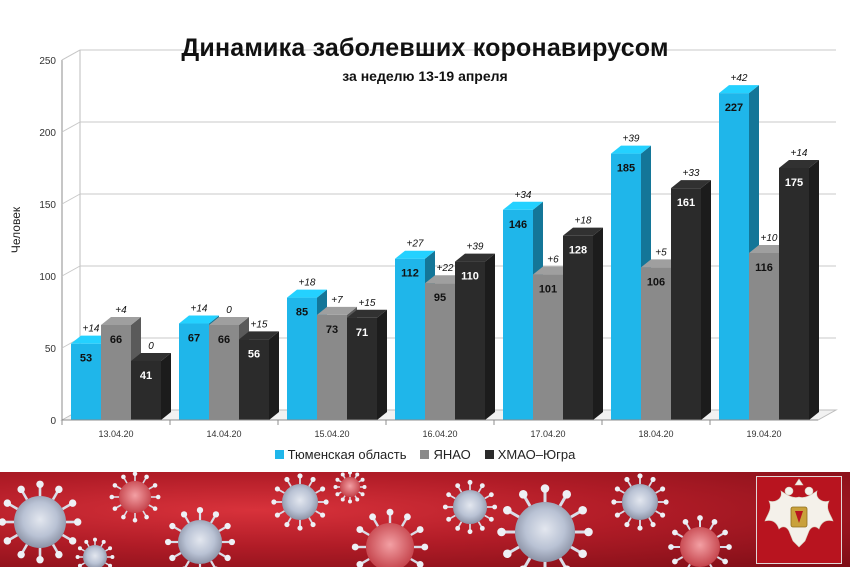 The image size is (850, 567). Describe the element at coordinates (259, 324) in the screenshot. I see `bar-increment-label: +15` at that location.